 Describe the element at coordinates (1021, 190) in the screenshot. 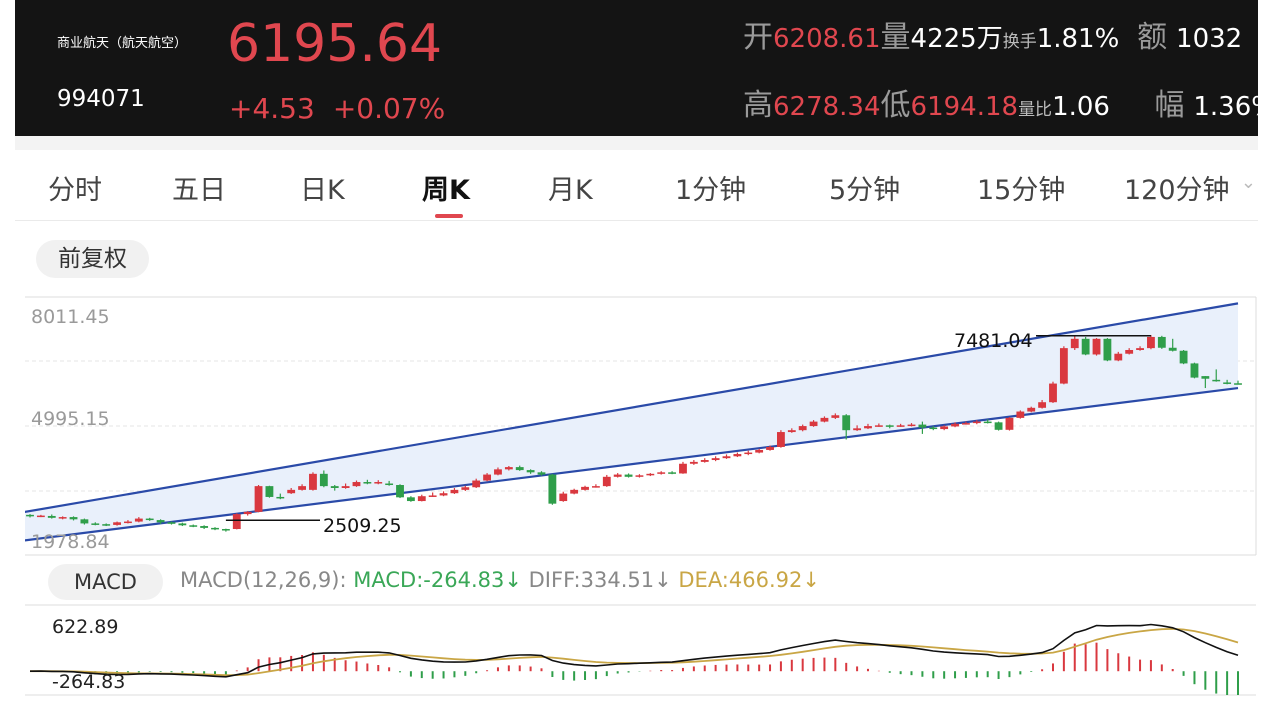

I see `tab-15min: 15分钟` at that location.